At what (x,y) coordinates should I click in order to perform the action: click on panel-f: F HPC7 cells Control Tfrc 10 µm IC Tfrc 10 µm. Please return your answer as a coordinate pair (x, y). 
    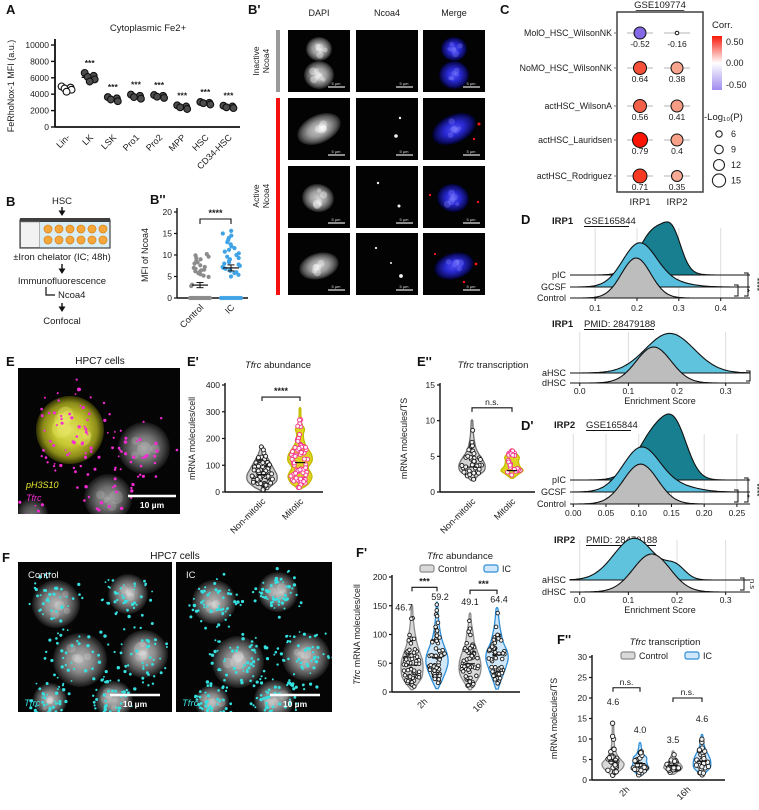
    Looking at the image, I should click on (170, 638).